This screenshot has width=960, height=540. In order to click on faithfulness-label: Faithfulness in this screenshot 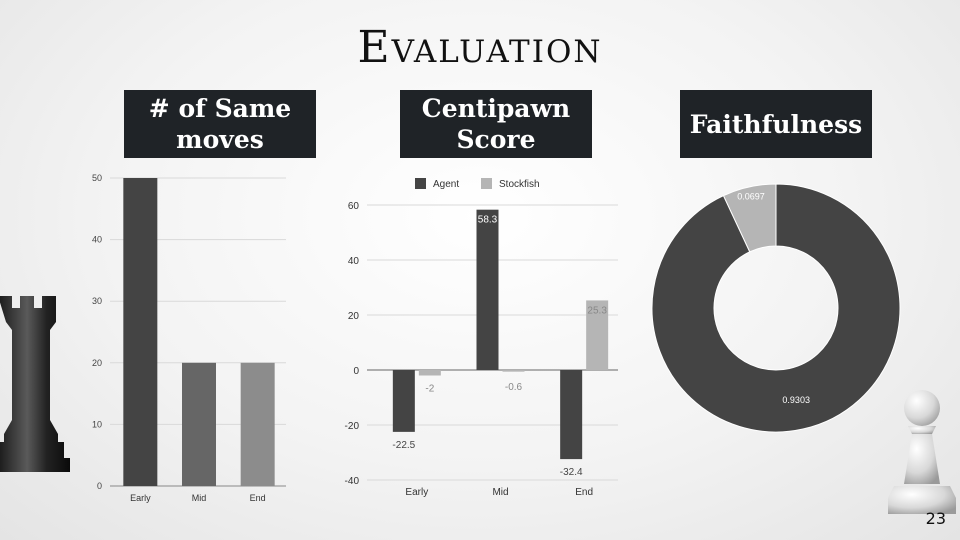, I will do `click(776, 124)`.